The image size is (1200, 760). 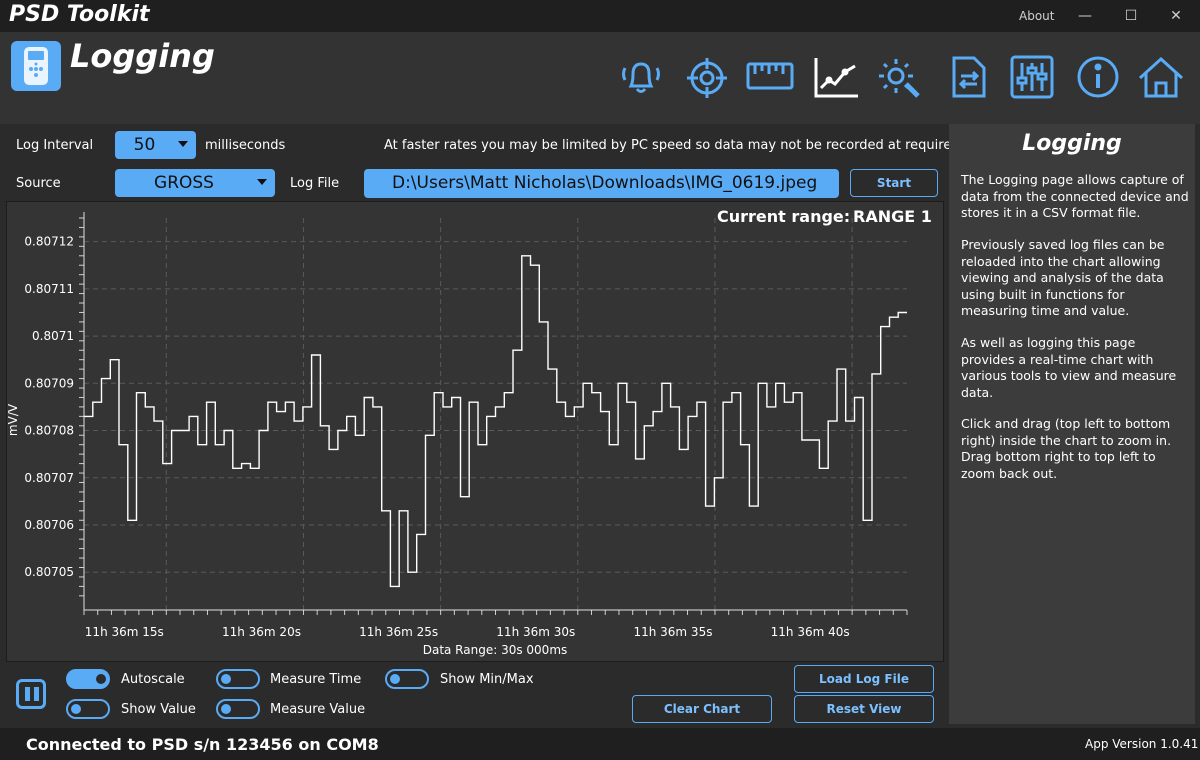 What do you see at coordinates (535, 632) in the screenshot?
I see `x-tick-label: 11h 36m 30s` at bounding box center [535, 632].